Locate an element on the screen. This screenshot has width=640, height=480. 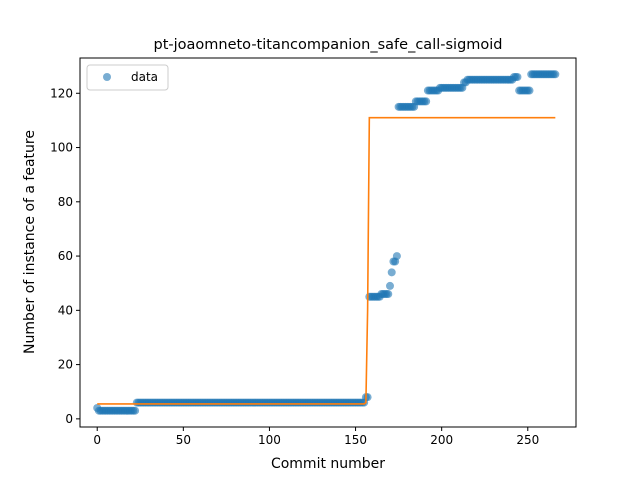
x-tick-label: 50 is located at coordinates (183, 440).